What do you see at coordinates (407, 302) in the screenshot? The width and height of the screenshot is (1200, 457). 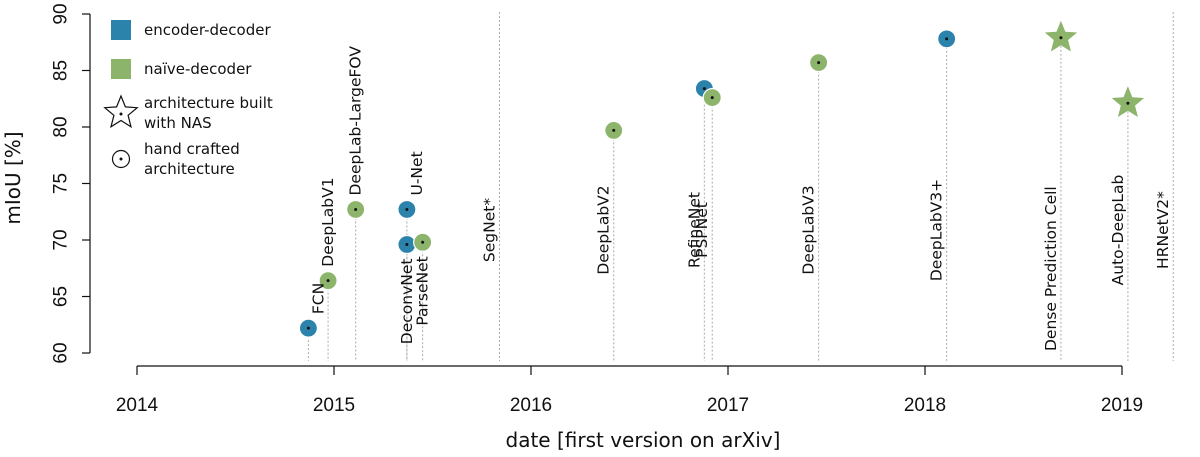 I see `label-deconvnet: DeconvNet` at bounding box center [407, 302].